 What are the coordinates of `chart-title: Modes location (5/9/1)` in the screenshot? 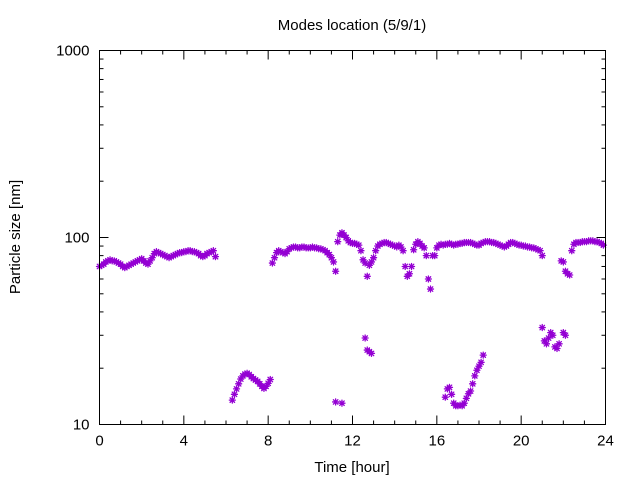 It's located at (352, 25).